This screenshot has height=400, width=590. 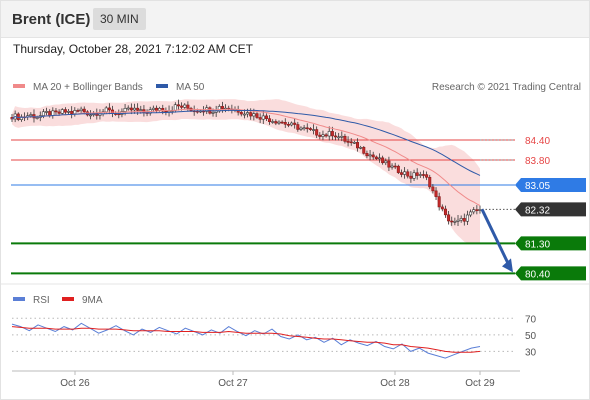 I want to click on rsi-legend-label: RSI, so click(x=41, y=300).